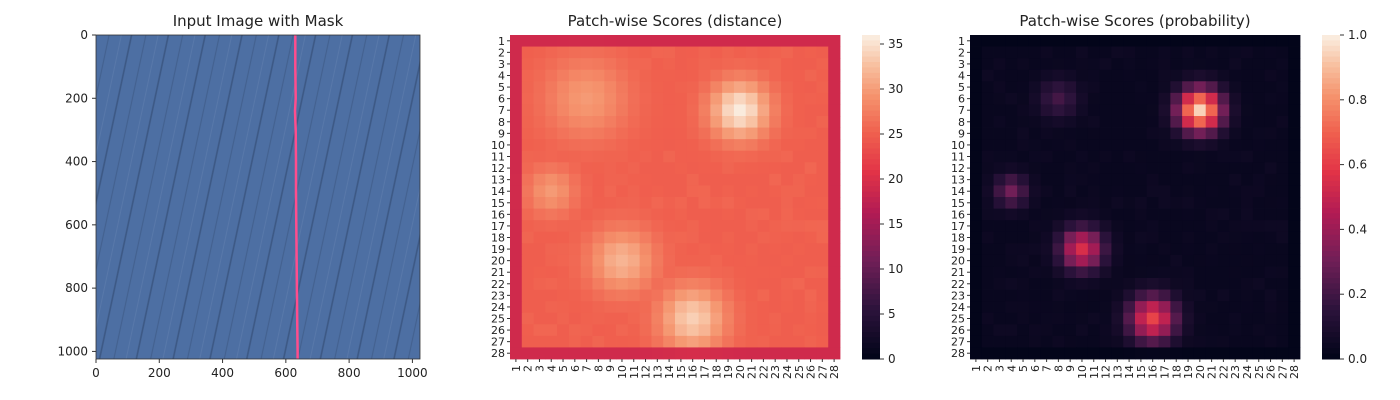 This screenshot has height=400, width=1400. What do you see at coordinates (958, 284) in the screenshot?
I see `y-tick-label: 22` at bounding box center [958, 284].